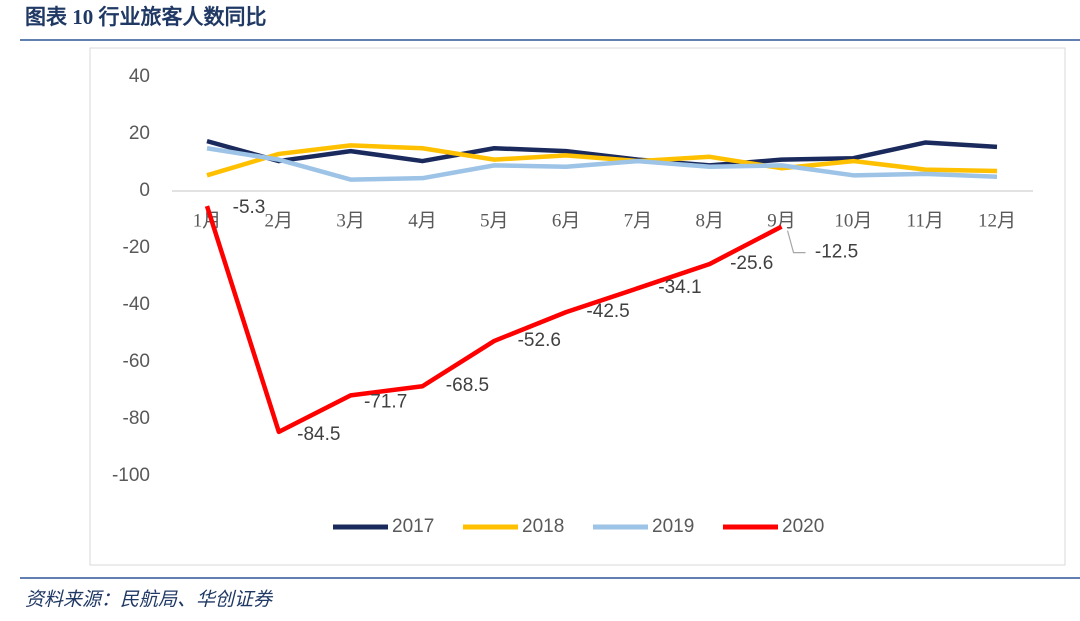 The width and height of the screenshot is (1080, 621). What do you see at coordinates (385, 401) in the screenshot?
I see `data-label: -71.7` at bounding box center [385, 401].